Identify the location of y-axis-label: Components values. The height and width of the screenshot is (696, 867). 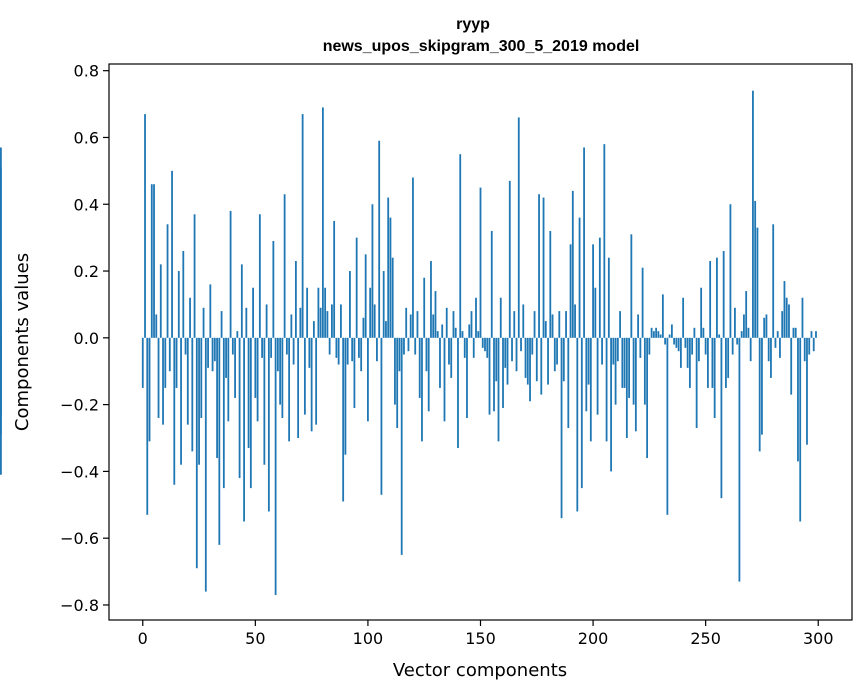
(22, 342).